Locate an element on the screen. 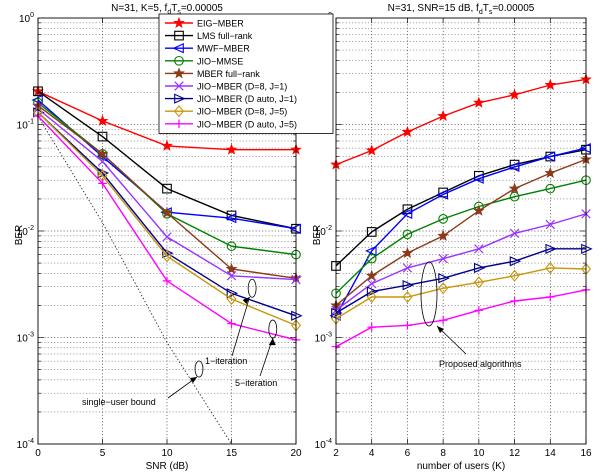 The image size is (600, 474). legend-entry: LMS full−rank is located at coordinates (209, 35).